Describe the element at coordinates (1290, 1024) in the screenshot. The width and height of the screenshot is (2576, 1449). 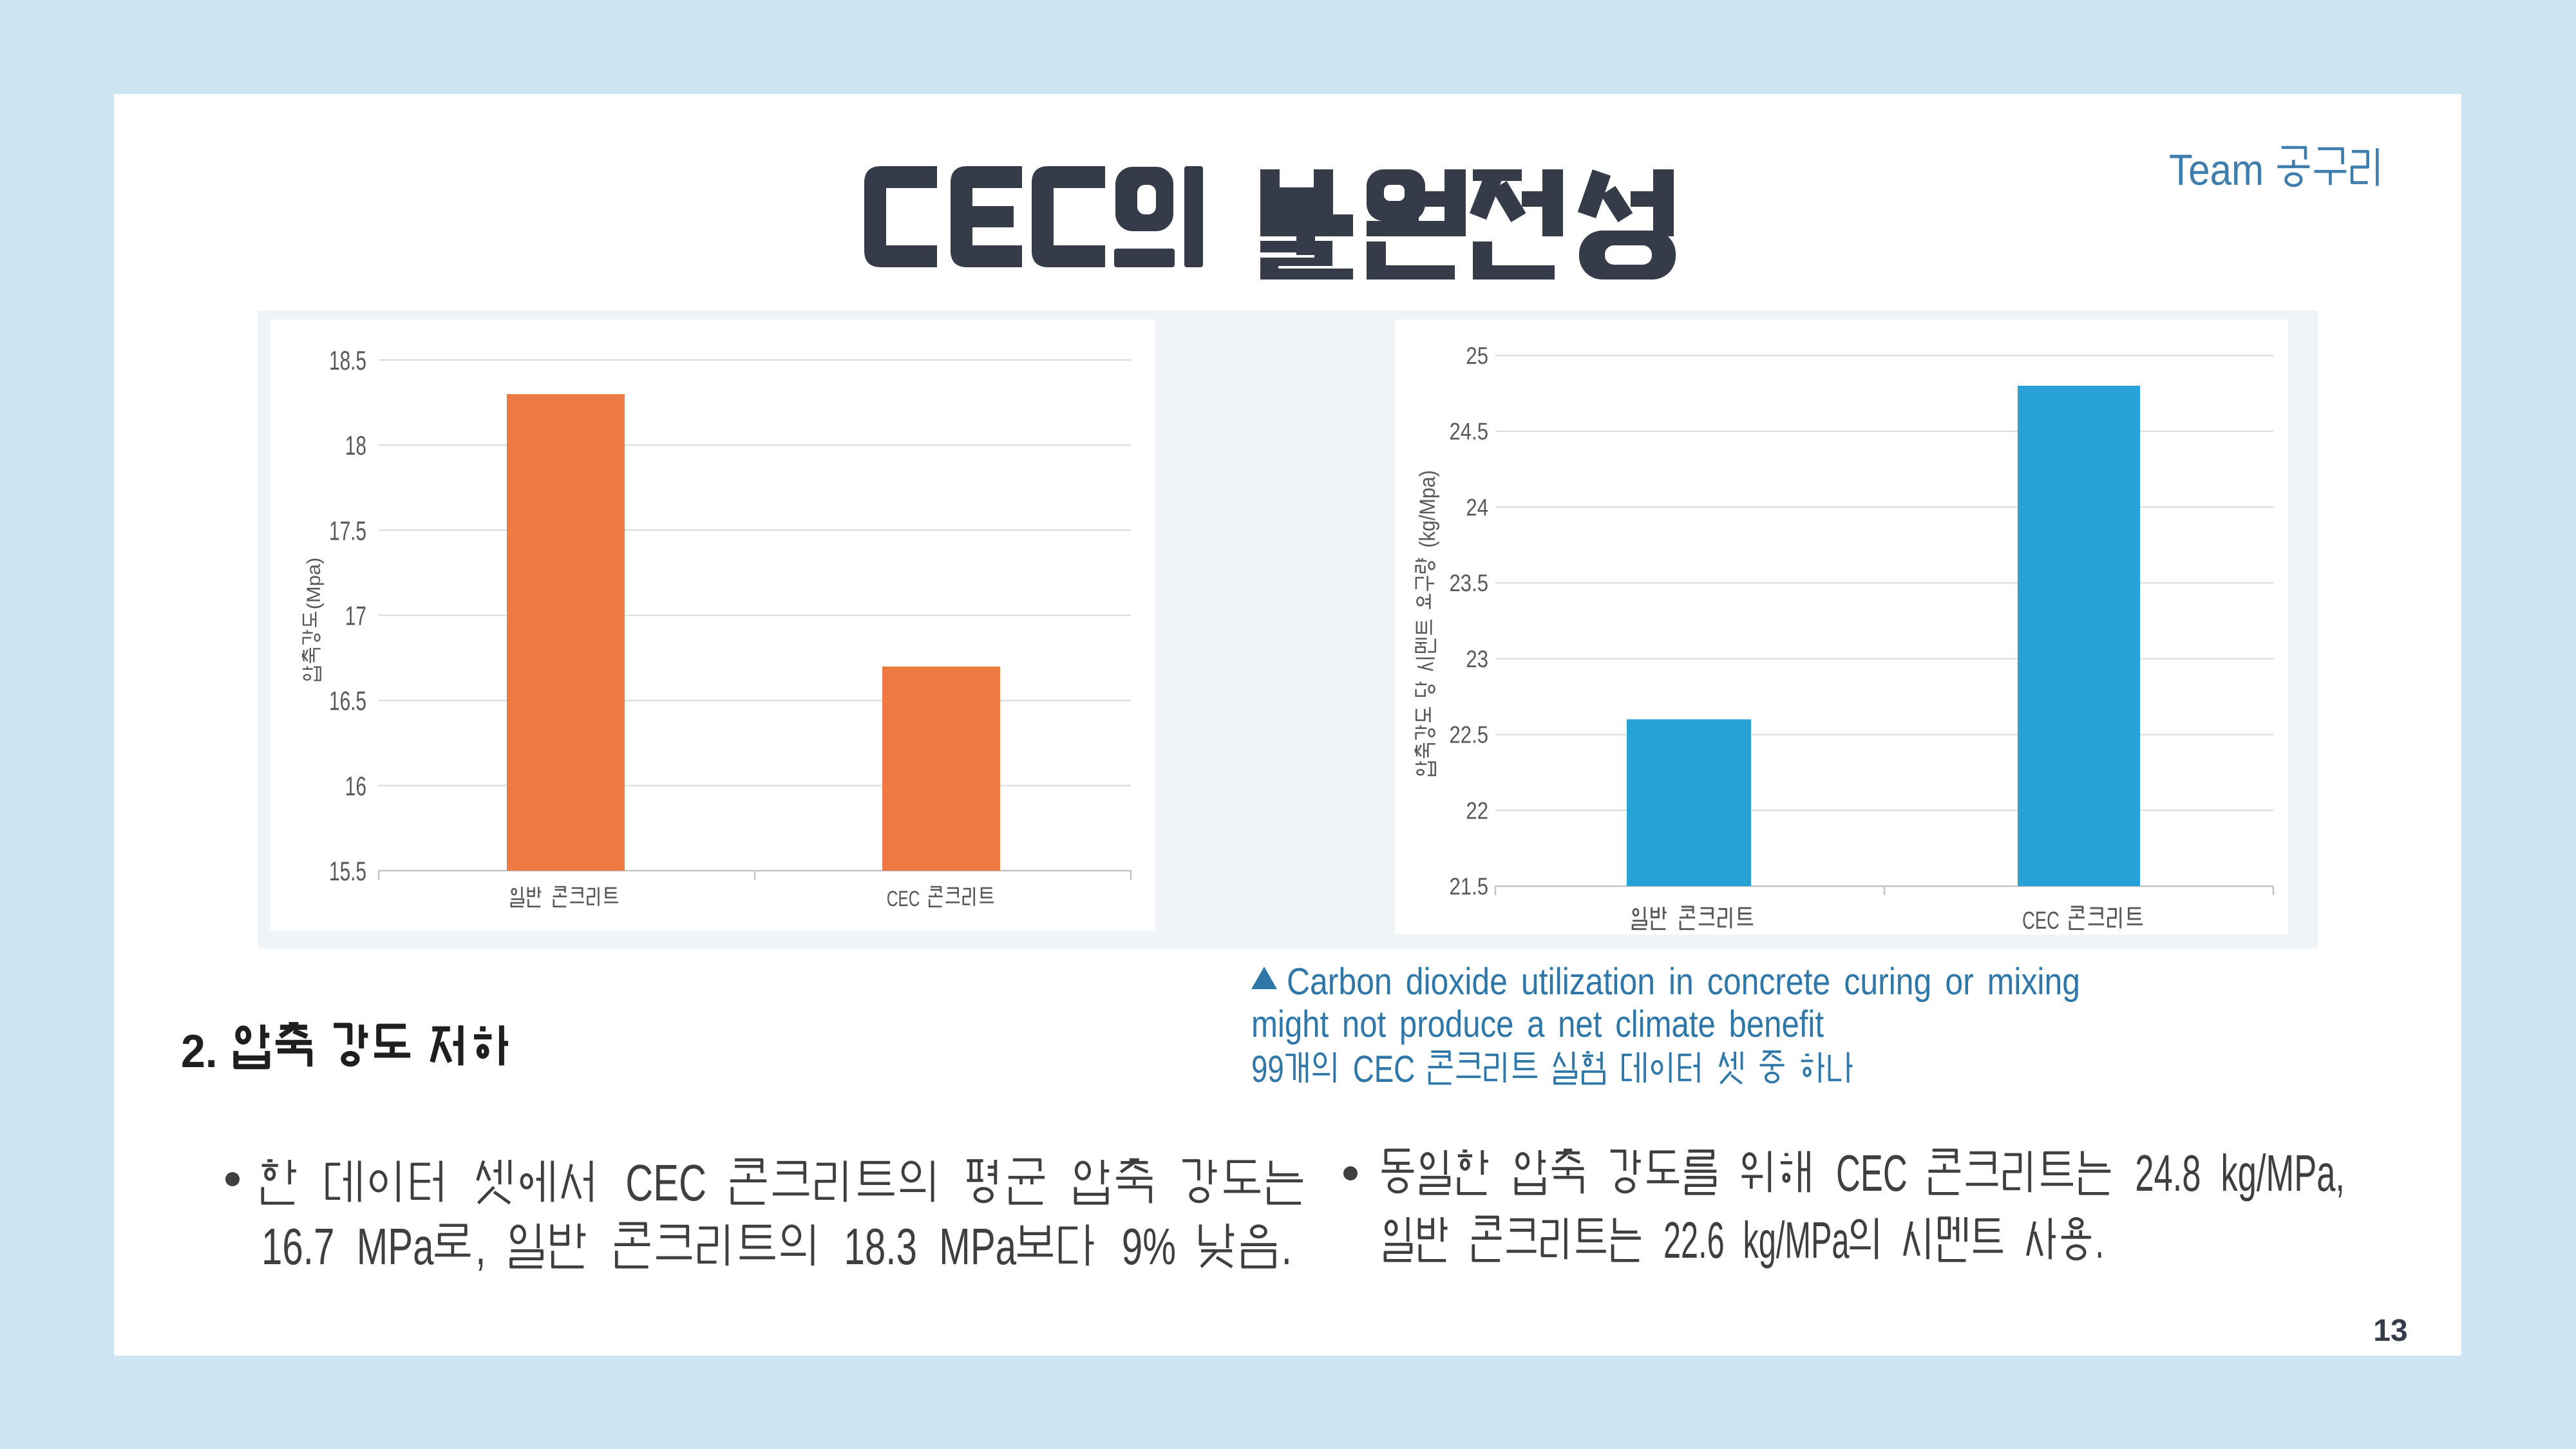
I see `svg-text: might` at that location.